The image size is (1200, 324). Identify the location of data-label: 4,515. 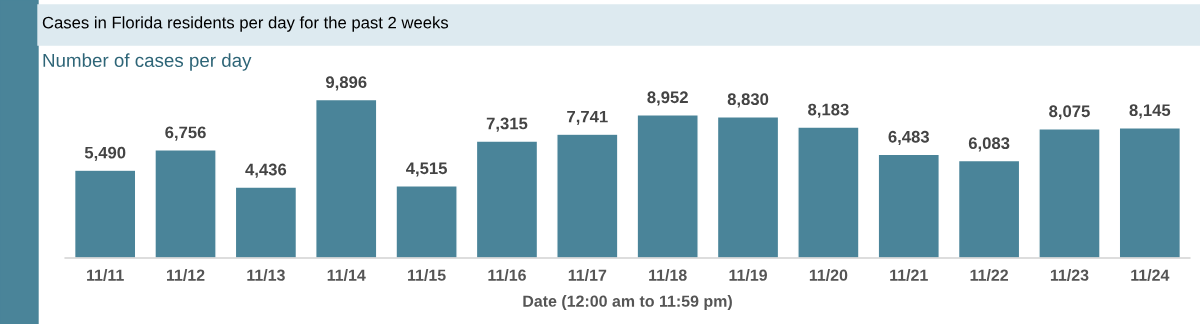
(426, 169).